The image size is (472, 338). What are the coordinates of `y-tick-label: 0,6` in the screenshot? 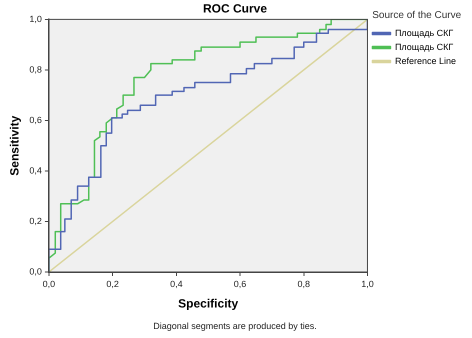 It's located at (35, 119).